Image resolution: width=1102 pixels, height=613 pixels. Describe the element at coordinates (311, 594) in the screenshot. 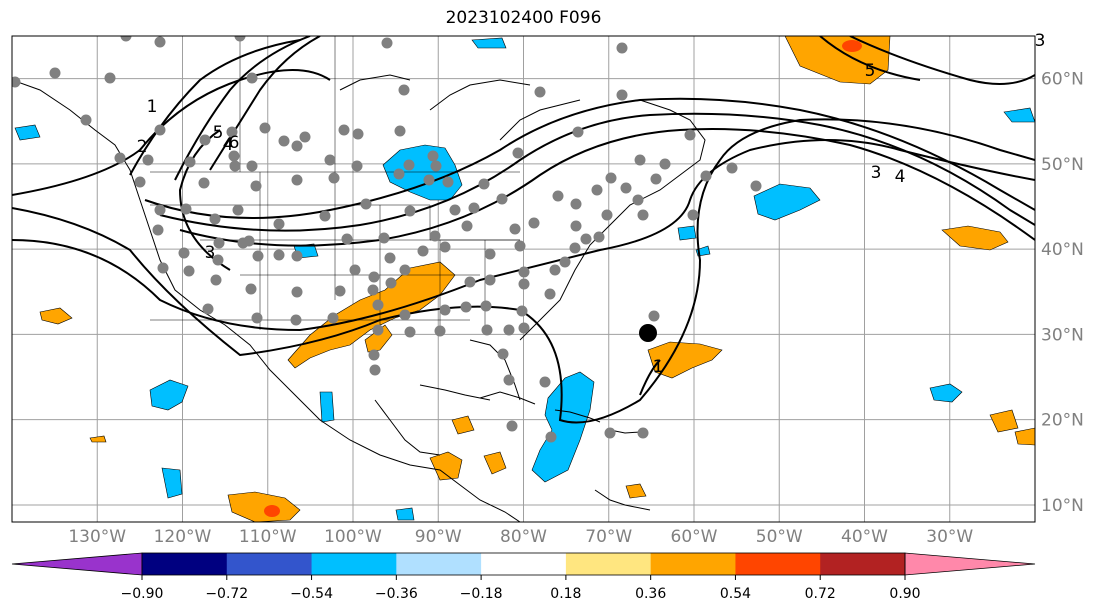

I see `colorbar-tick-label: −0.54` at that location.